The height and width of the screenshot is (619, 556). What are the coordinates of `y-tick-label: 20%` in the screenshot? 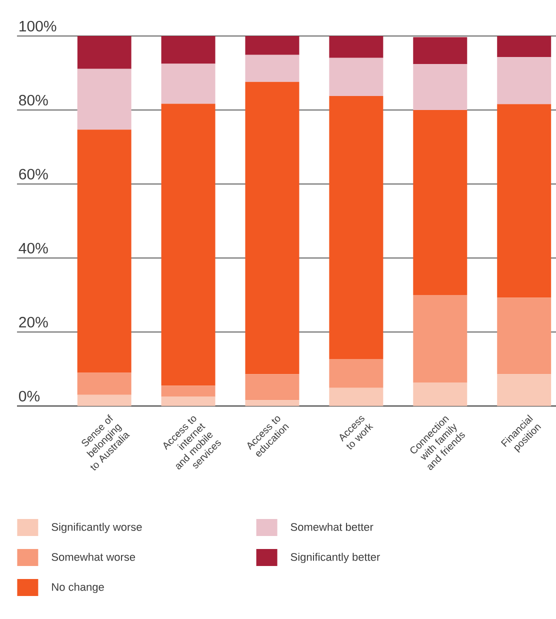 It's located at (33, 322).